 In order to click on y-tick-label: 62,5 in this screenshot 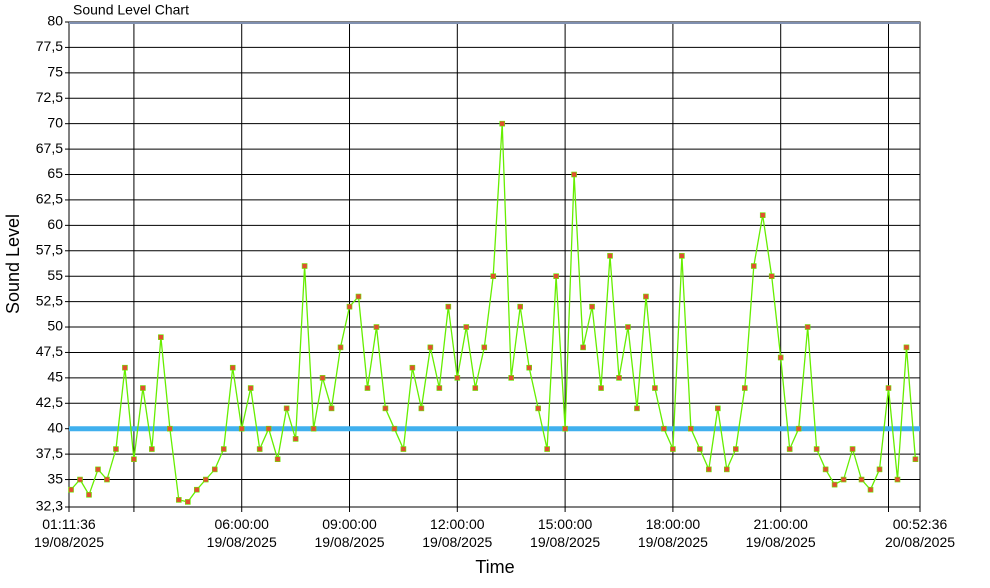, I will do `click(49, 199)`.